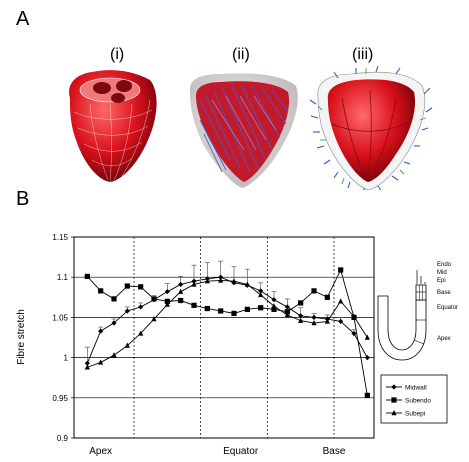 The width and height of the screenshot is (469, 462). I want to click on series-line-subepi, so click(227, 323).